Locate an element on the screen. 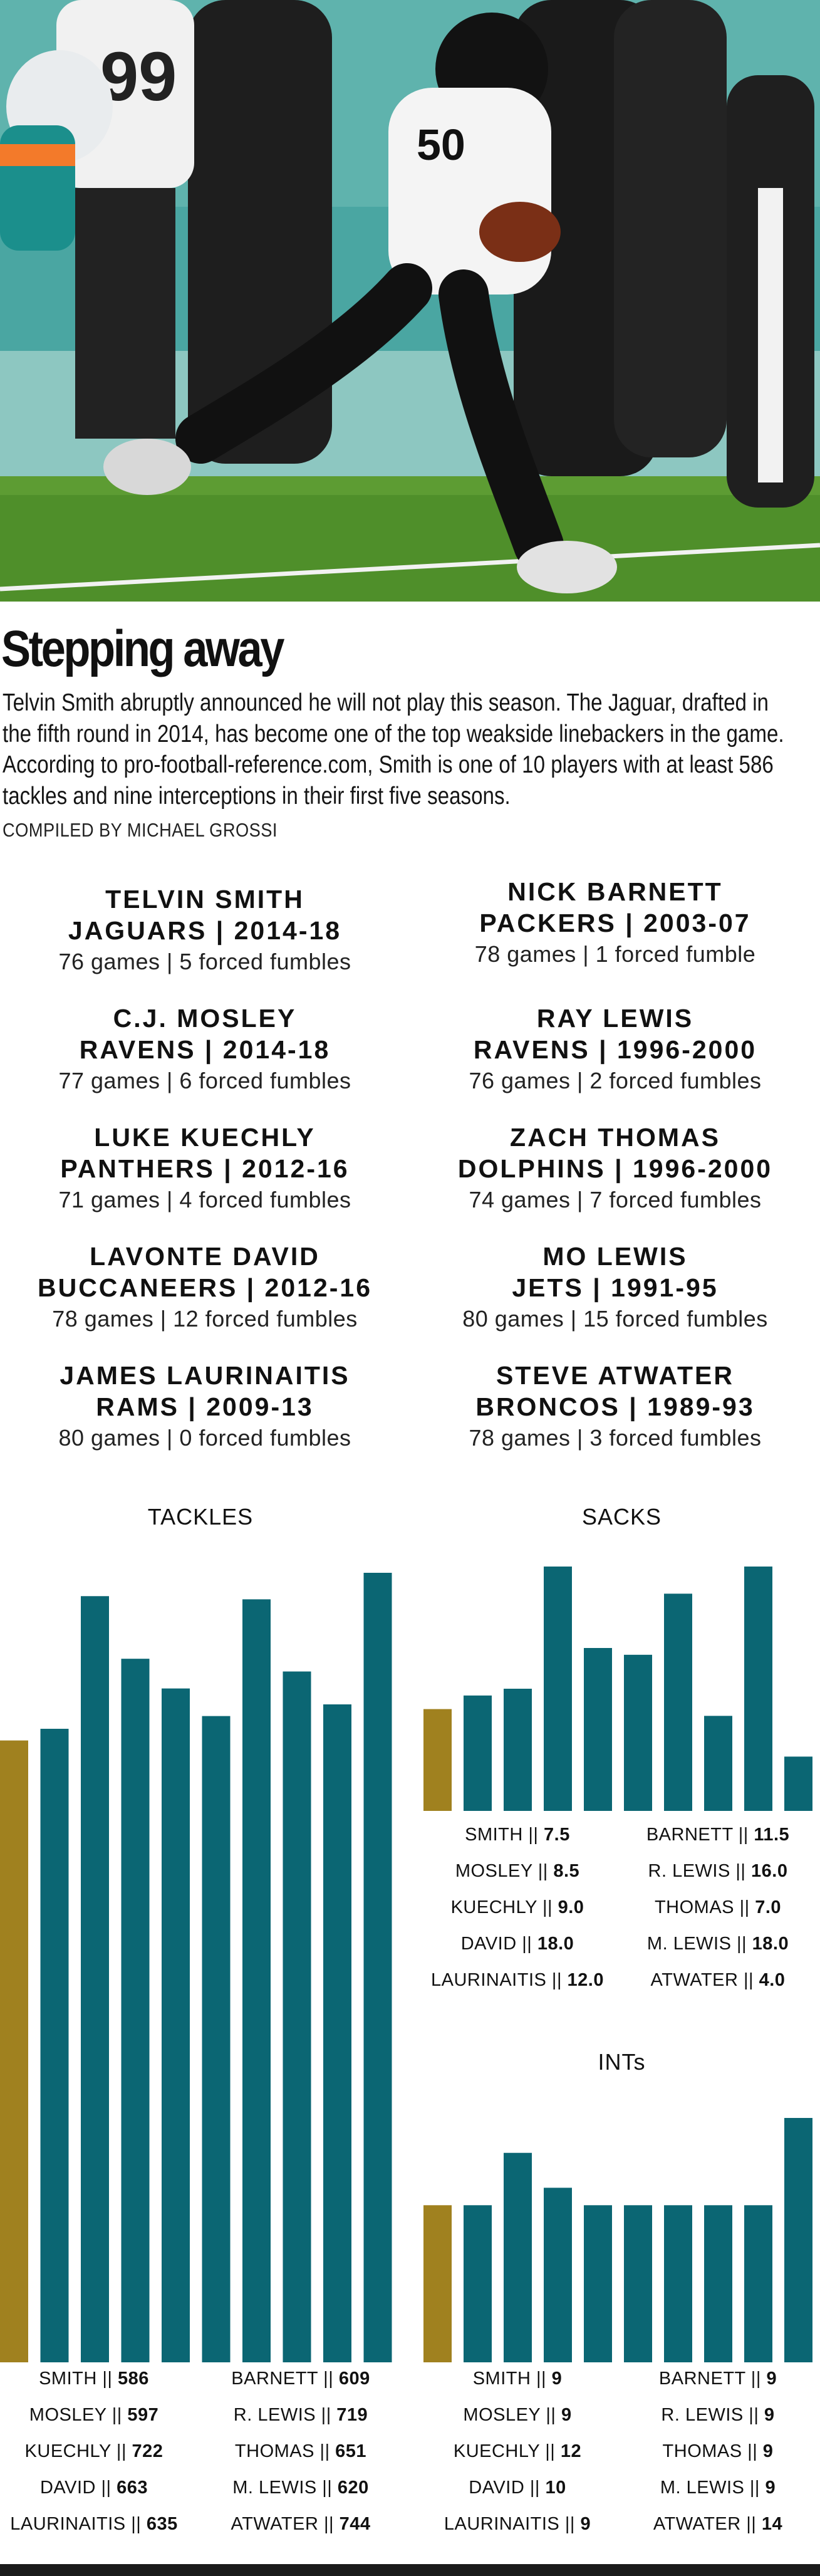  legend-entry: SMITH || 586 is located at coordinates (94, 2379).